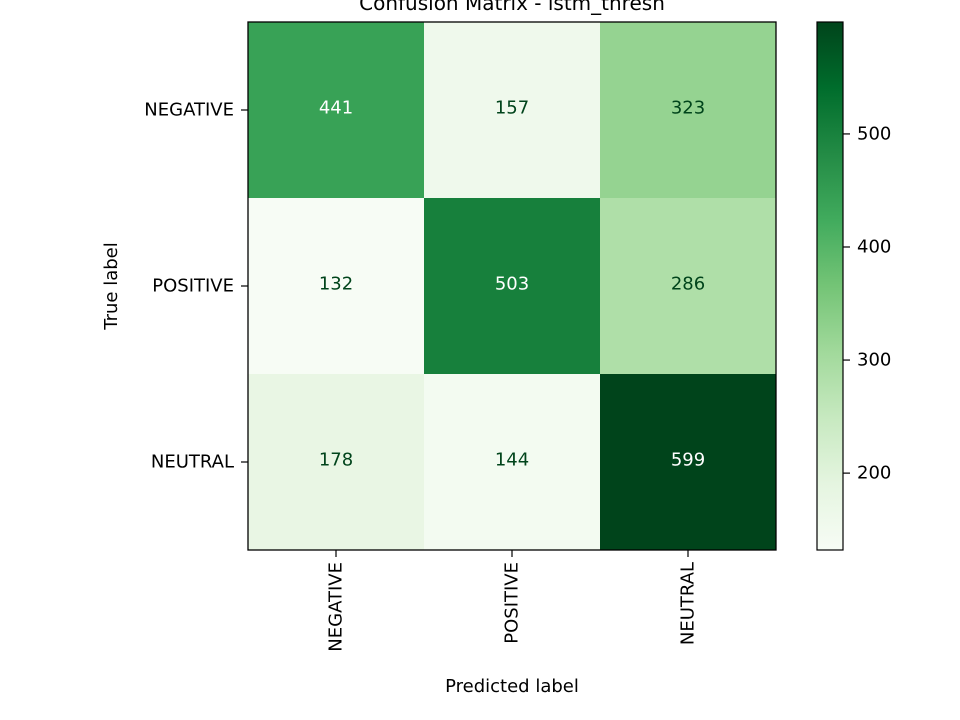 Image resolution: width=960 pixels, height=720 pixels. I want to click on y-axis-ticks: NEGATIVE POSITIVE NEUTRAL, so click(196, 286).